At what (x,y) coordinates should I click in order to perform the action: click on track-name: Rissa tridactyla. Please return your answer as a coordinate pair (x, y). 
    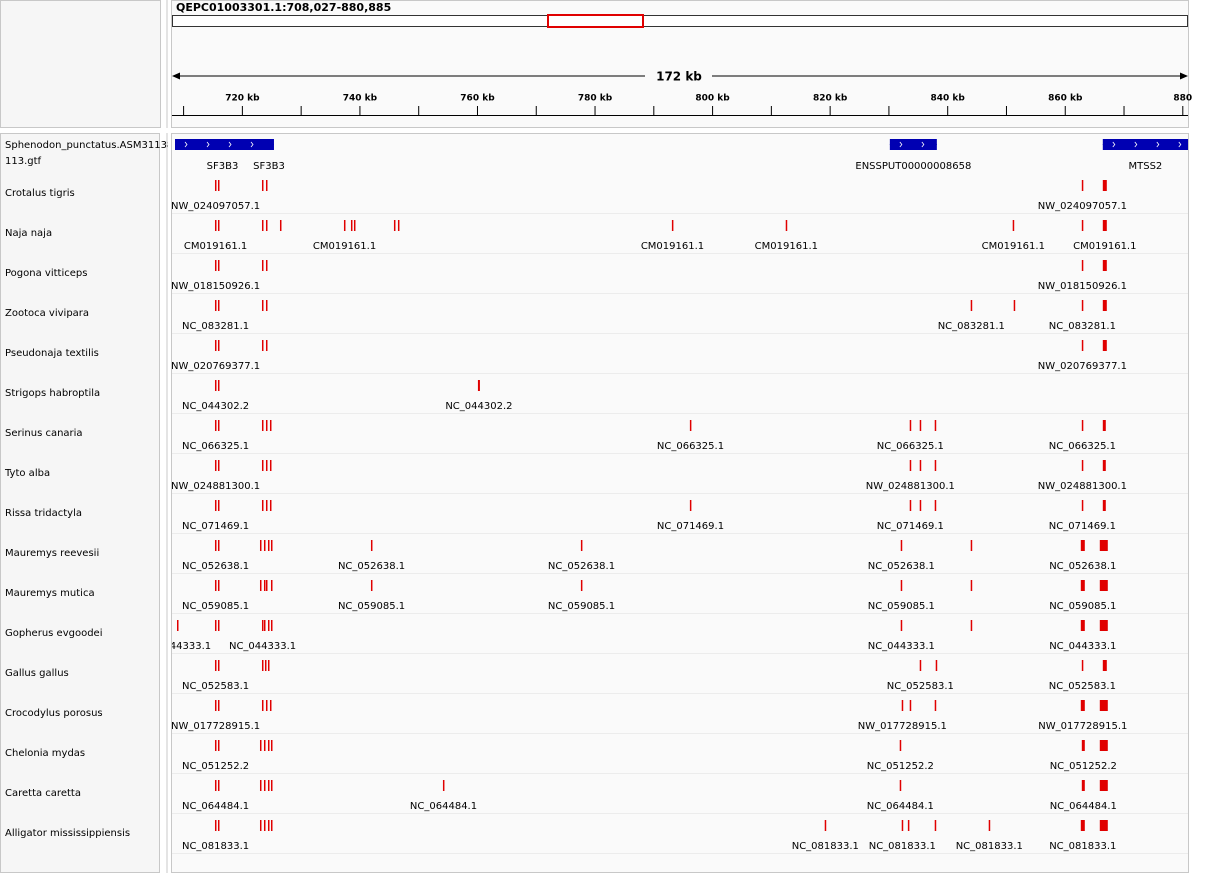
    Looking at the image, I should click on (43, 513).